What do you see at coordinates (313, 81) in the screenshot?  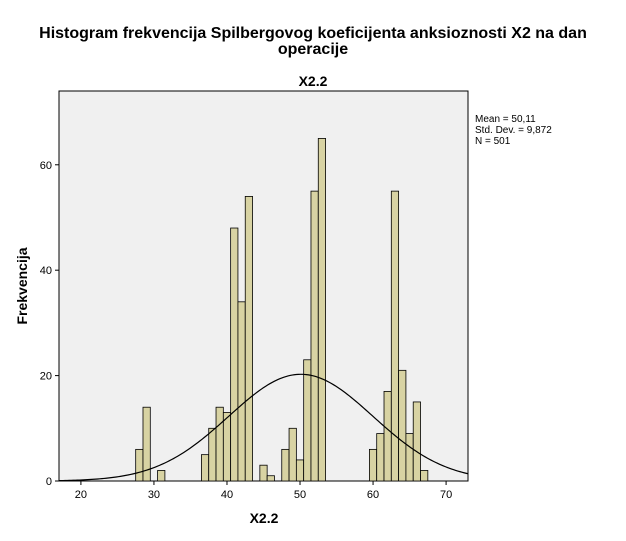 I see `chart-subtitle: X2.2` at bounding box center [313, 81].